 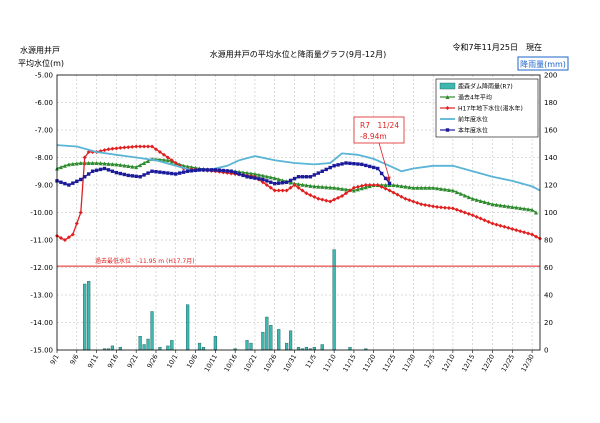 What do you see at coordinates (41, 351) in the screenshot?
I see `left-tick-label: -15.00` at bounding box center [41, 351].